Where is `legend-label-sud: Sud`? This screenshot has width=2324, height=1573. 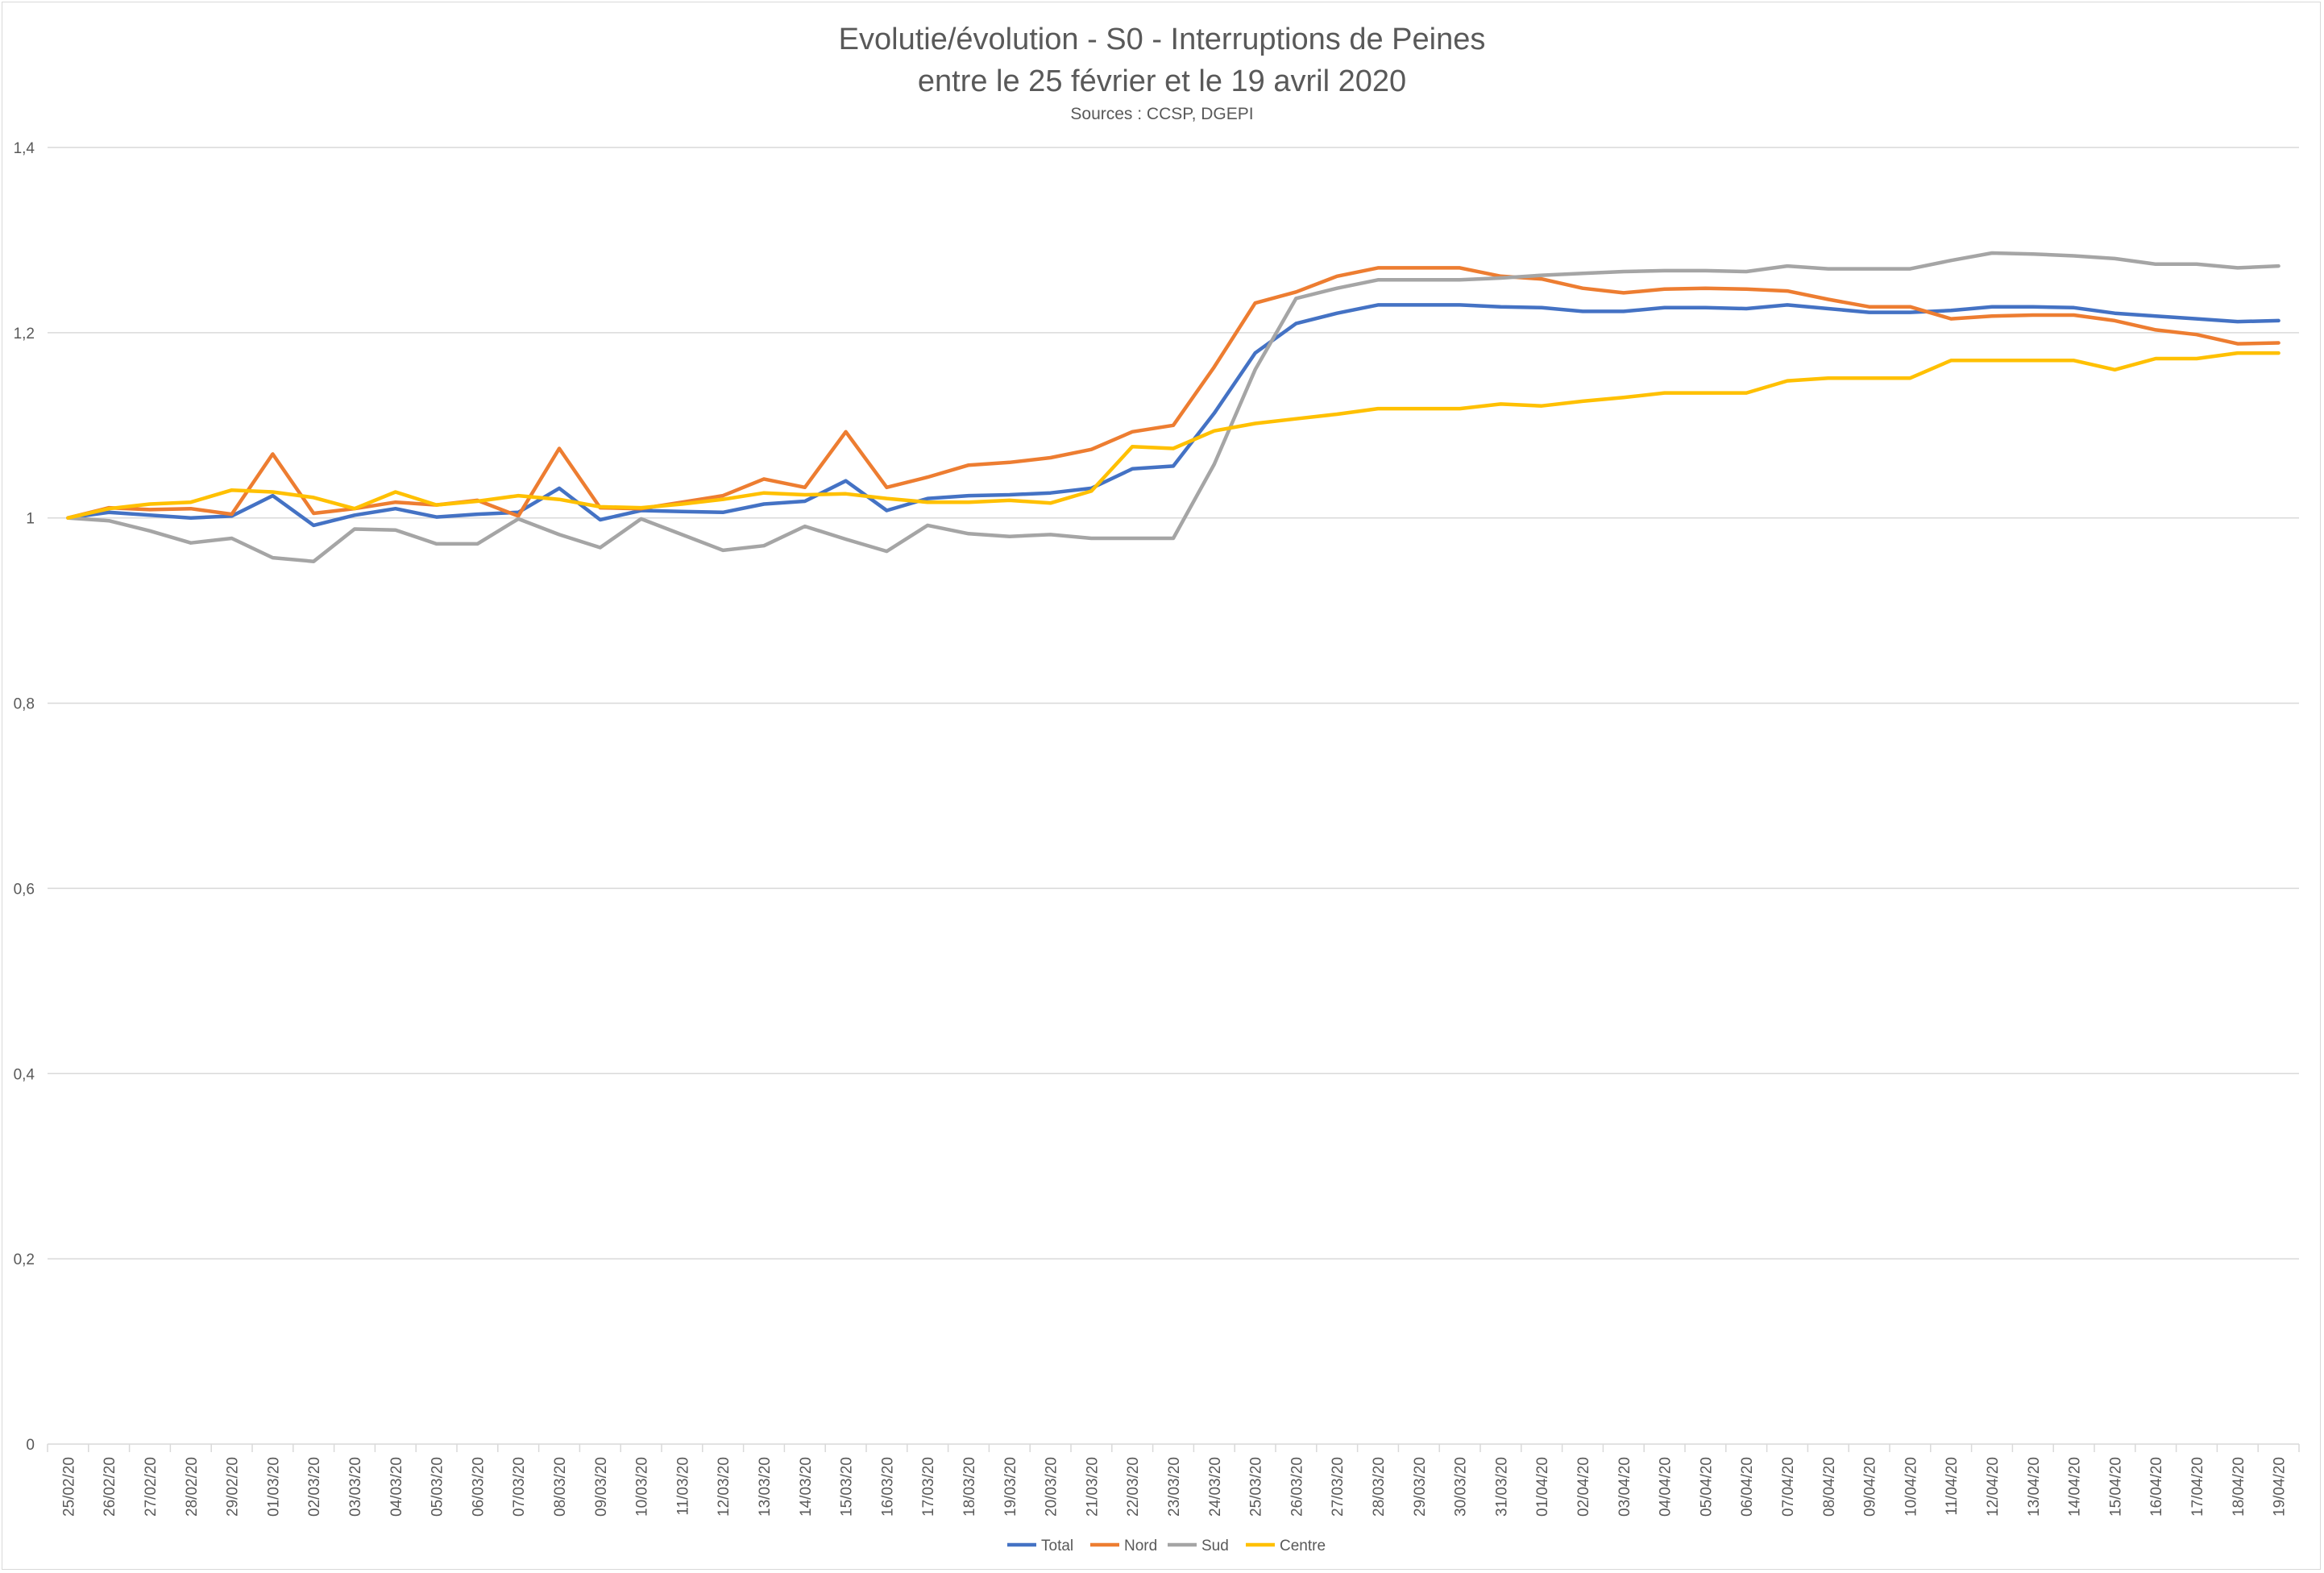 legend-label-sud: Sud is located at coordinates (1215, 1546).